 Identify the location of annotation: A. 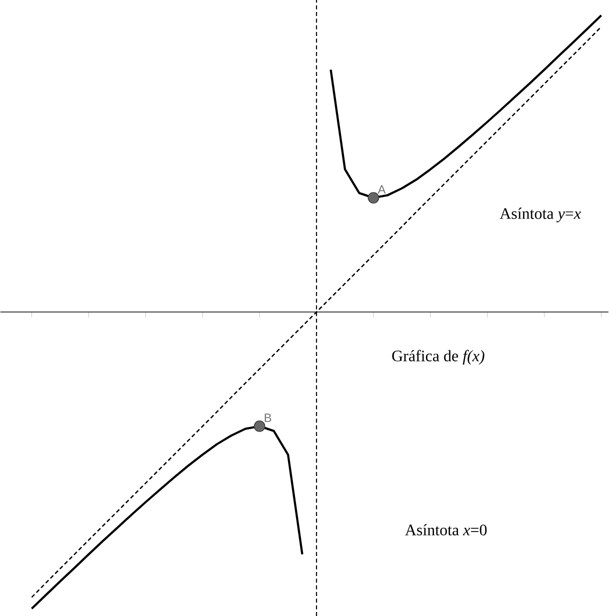
(382, 189).